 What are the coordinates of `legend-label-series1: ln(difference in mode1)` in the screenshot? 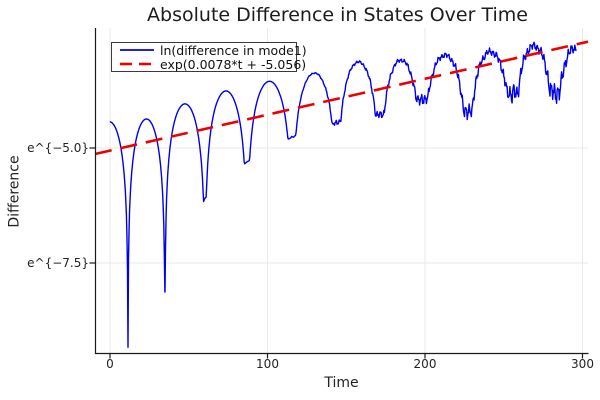 It's located at (233, 50).